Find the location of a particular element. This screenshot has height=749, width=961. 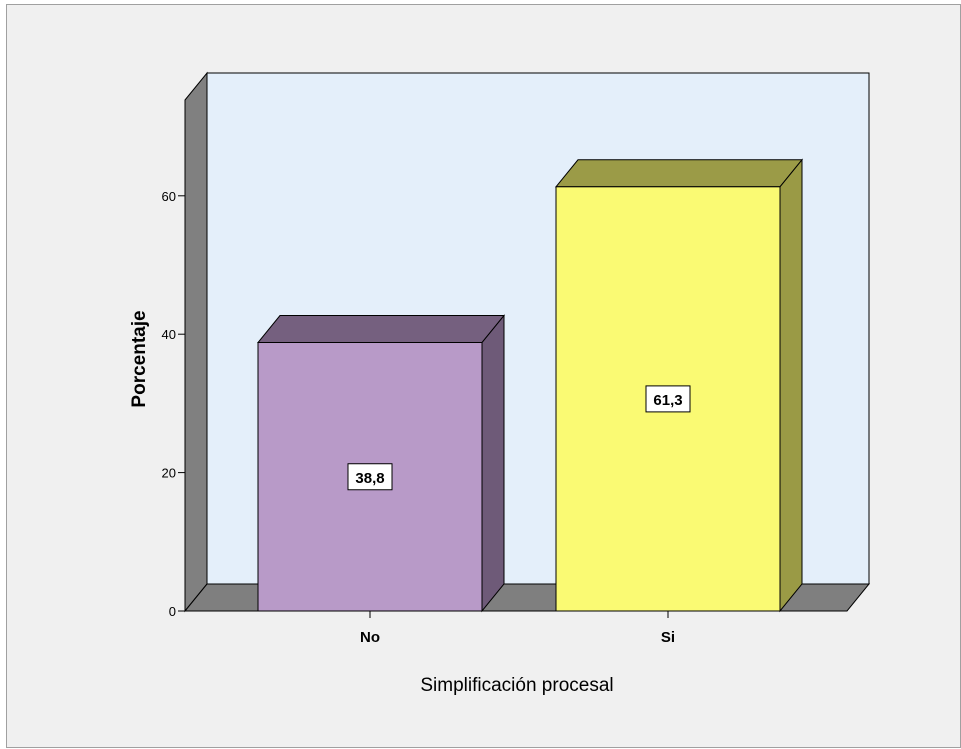

y-tick-label-40: 40 is located at coordinates (169, 334).